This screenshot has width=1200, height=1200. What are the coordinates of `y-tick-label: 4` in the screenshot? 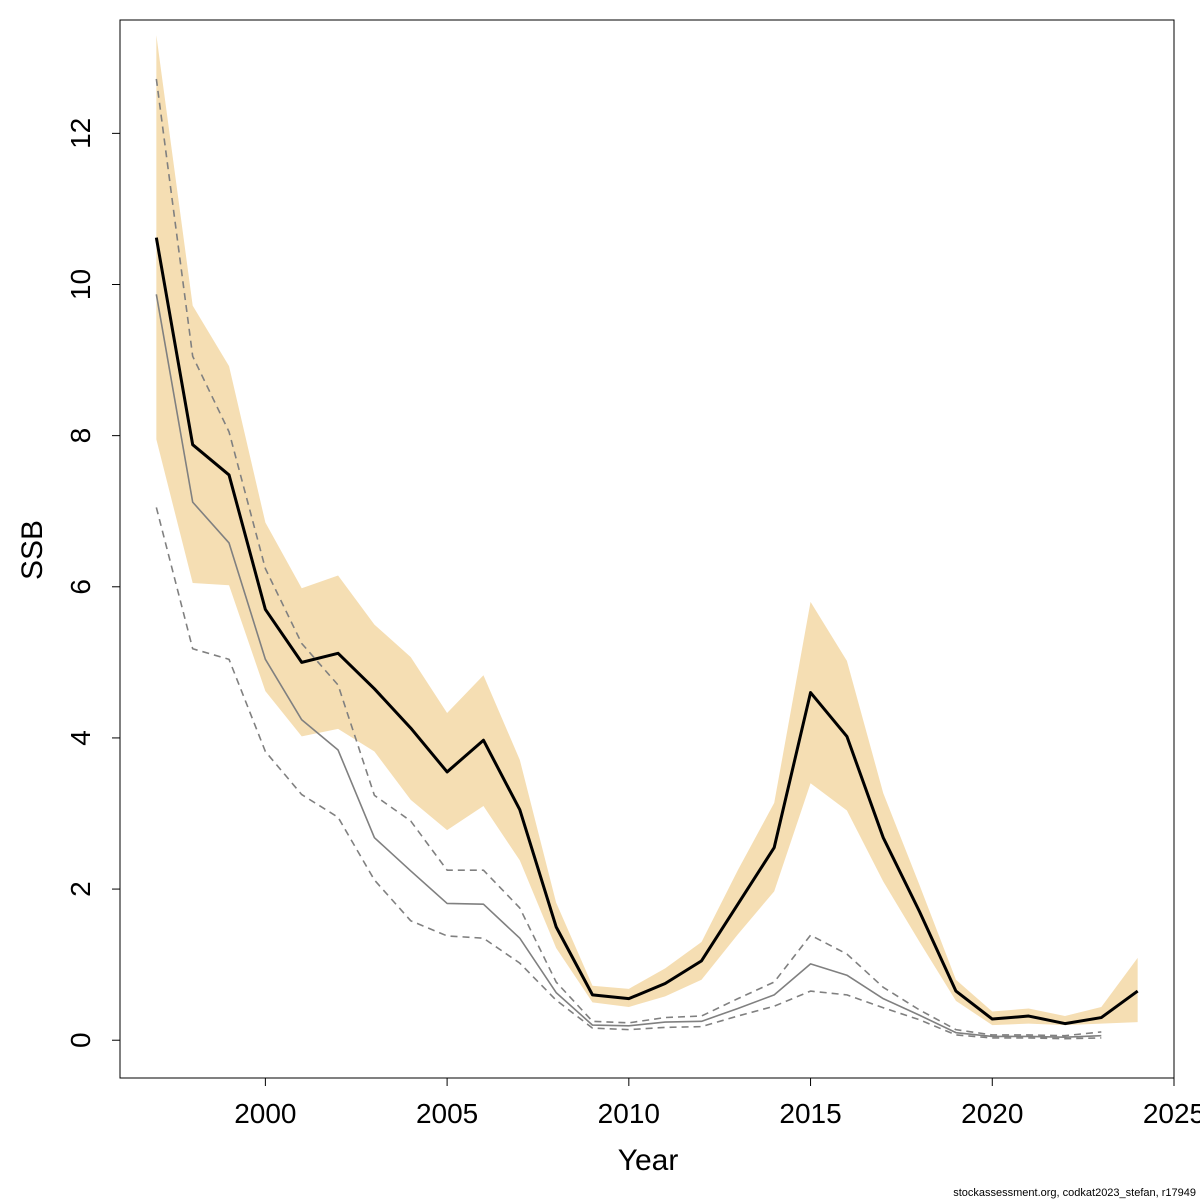 It's located at (80, 738).